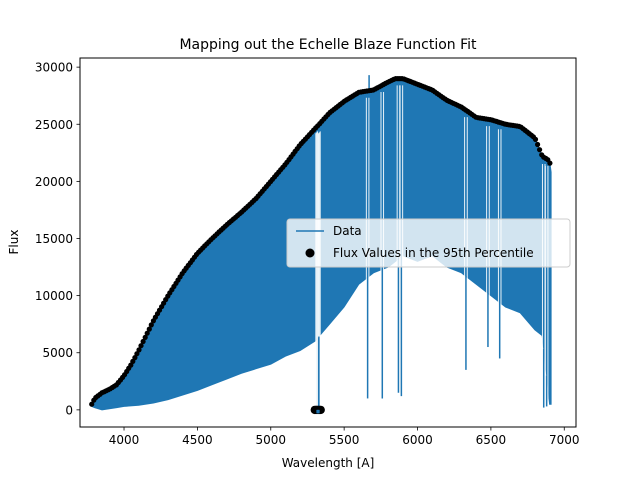 This screenshot has width=640, height=480. I want to click on legend-percentile-swatch, so click(310, 253).